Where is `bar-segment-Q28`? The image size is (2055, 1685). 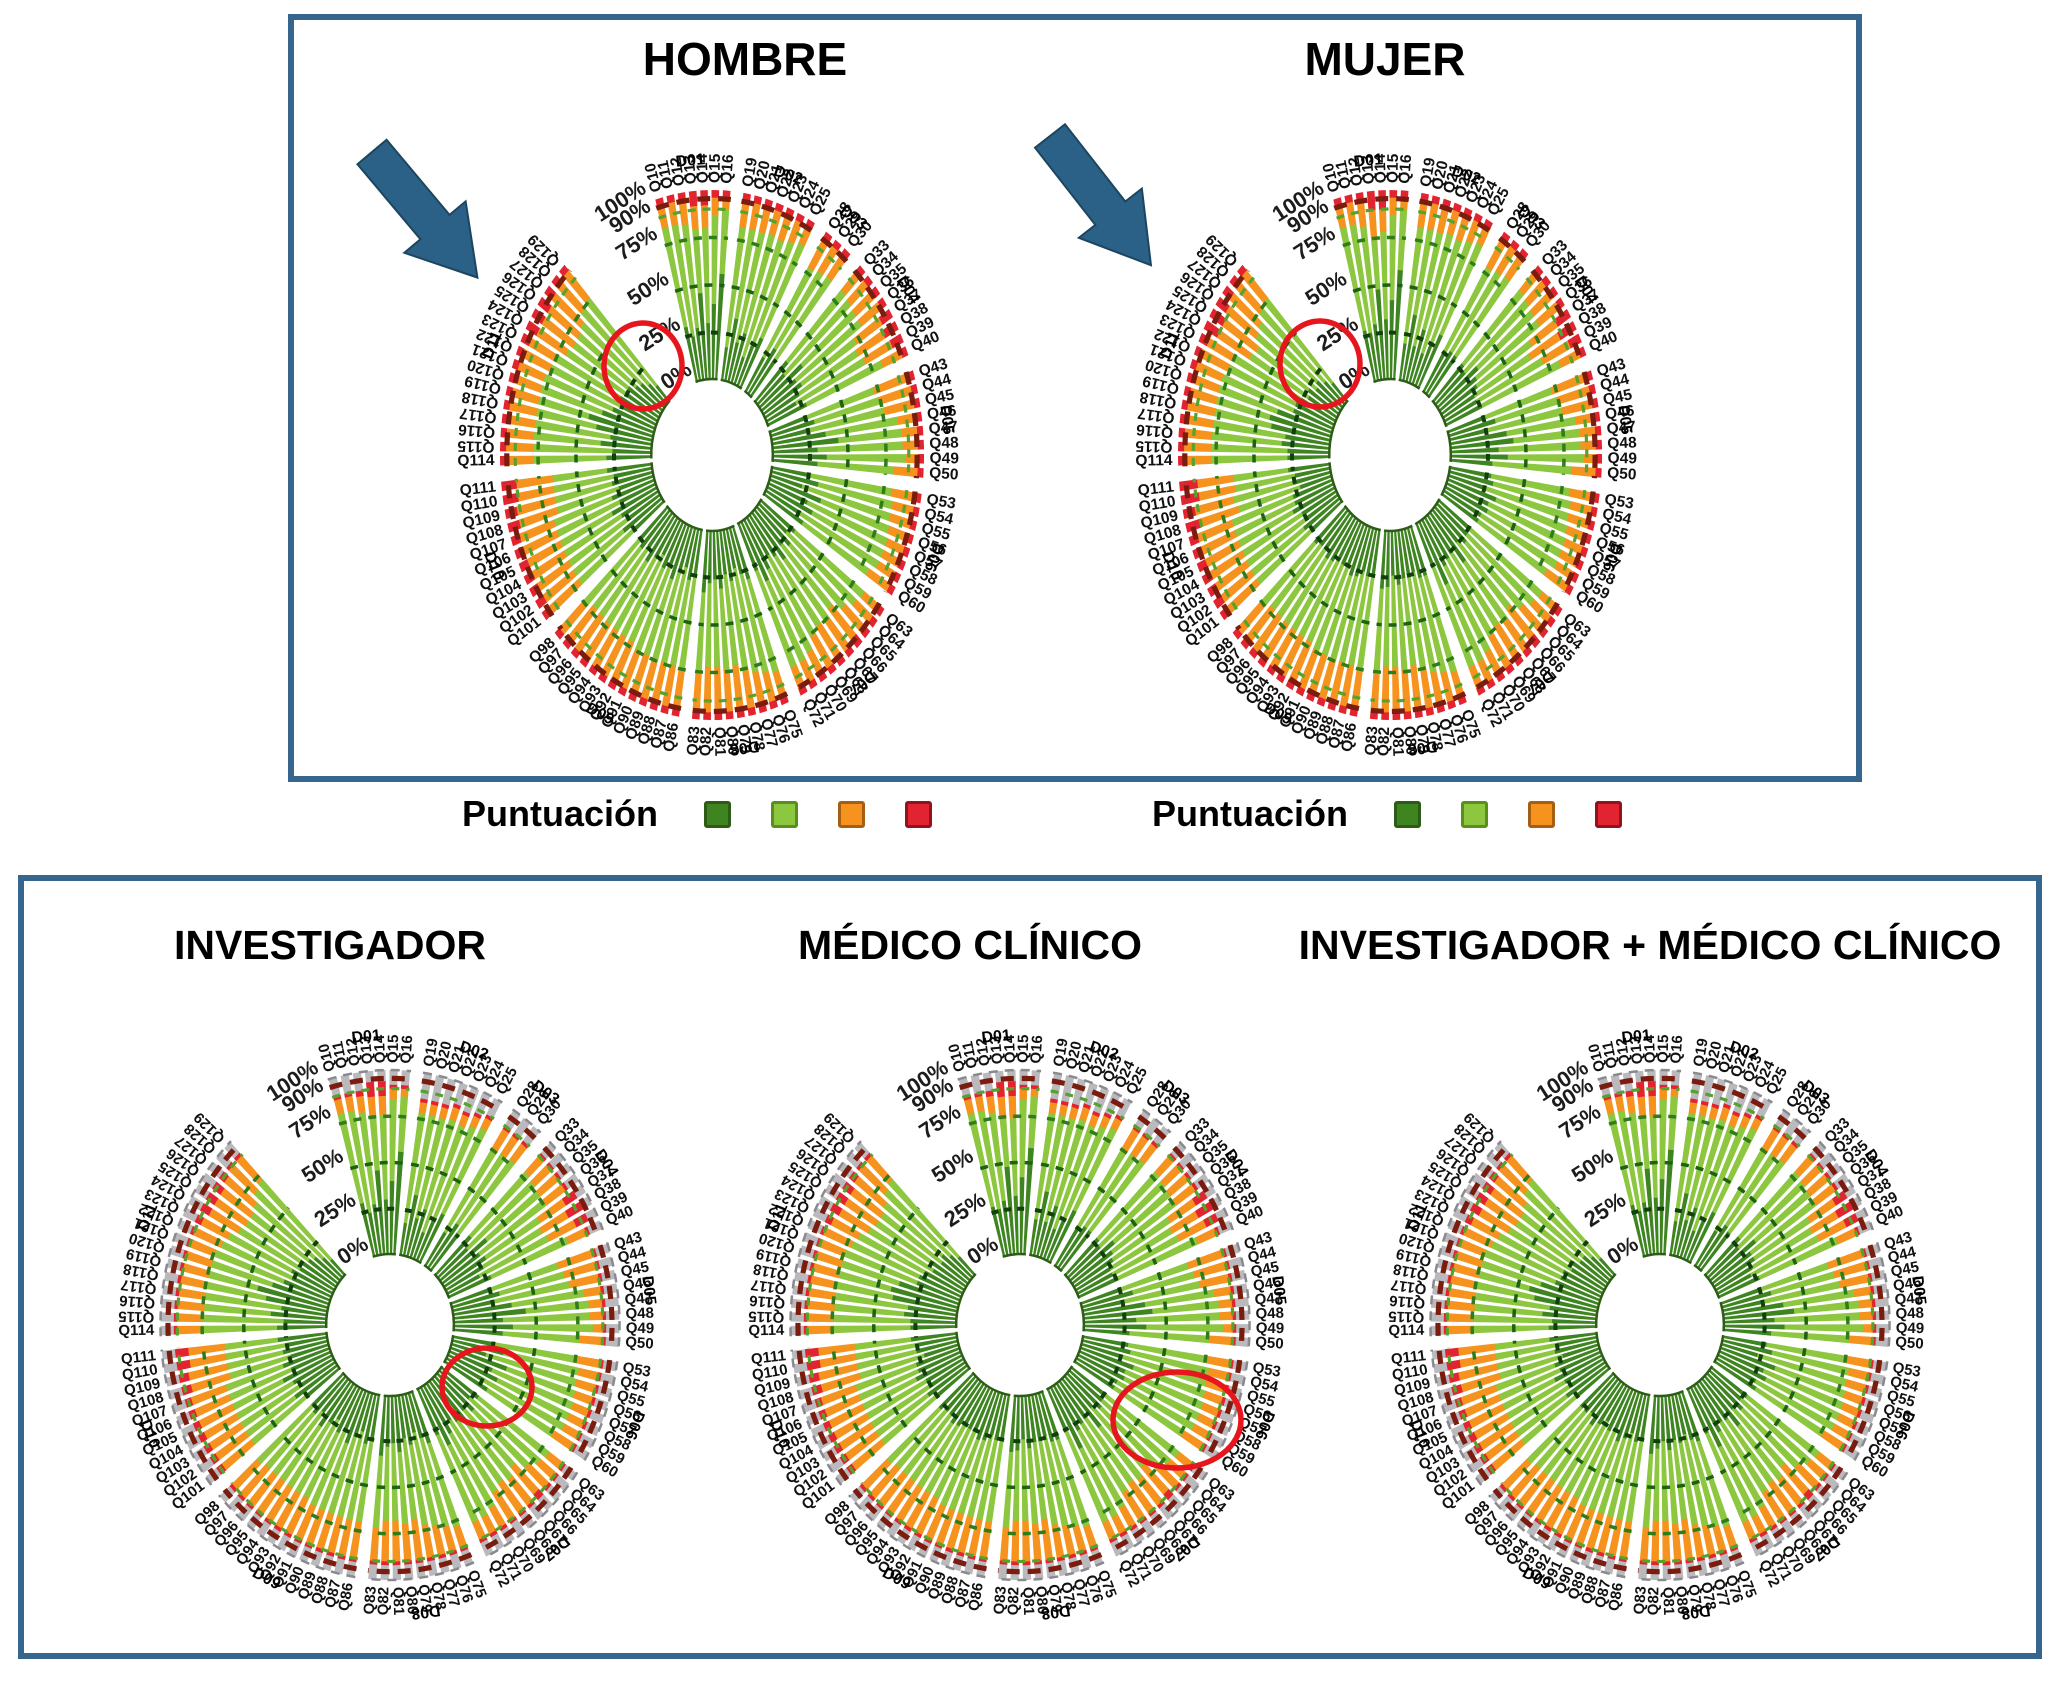 bar-segment-Q28 is located at coordinates (1434, 373).